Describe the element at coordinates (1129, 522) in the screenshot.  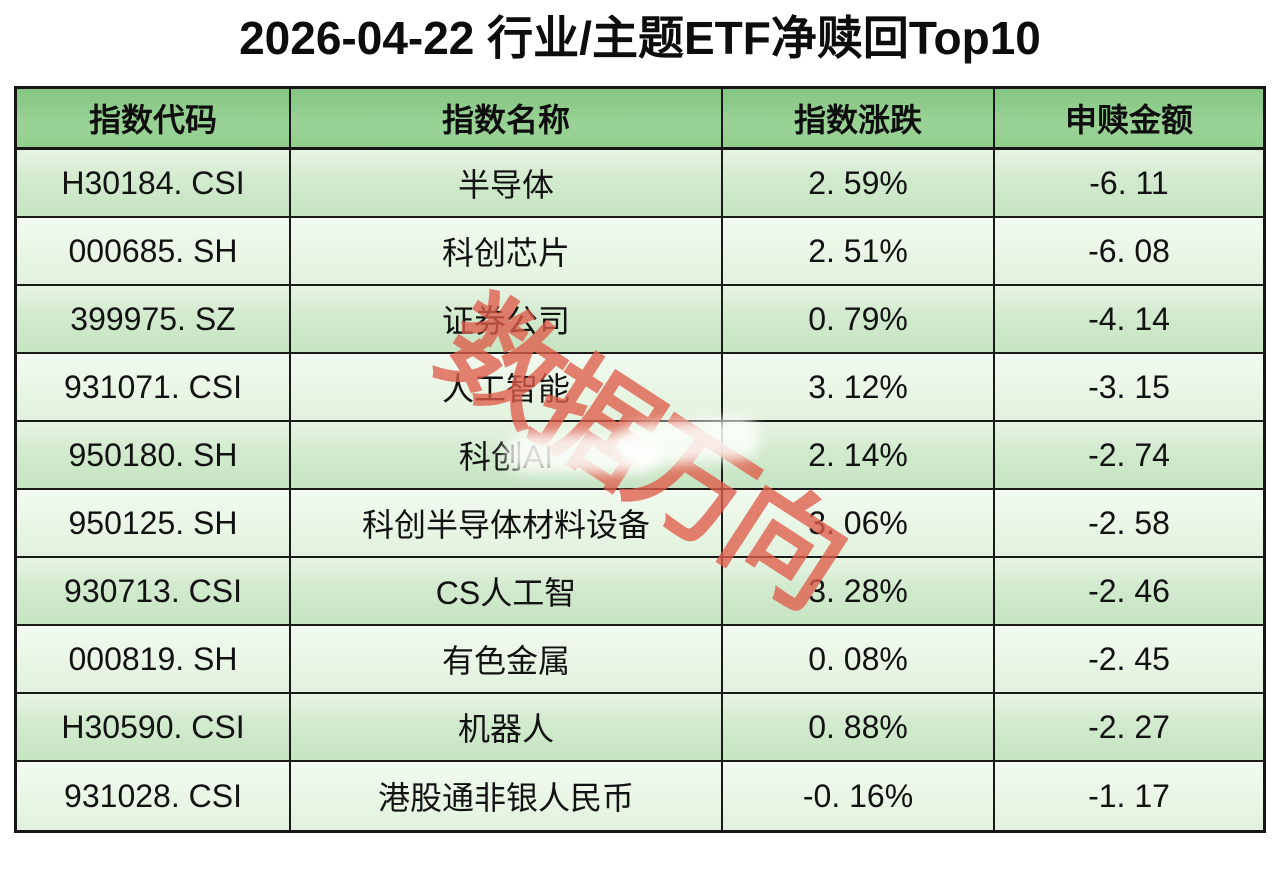
I see `cell-amount: -2. 58` at that location.